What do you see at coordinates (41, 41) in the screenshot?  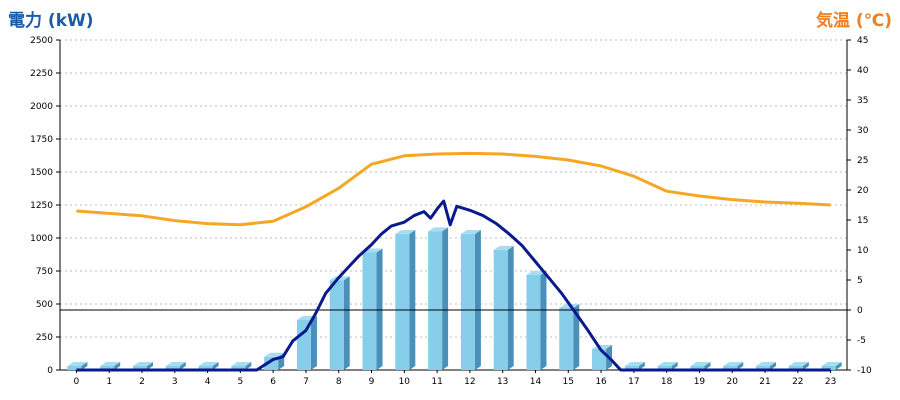 I see `left-tick-label: 2500` at bounding box center [41, 41].